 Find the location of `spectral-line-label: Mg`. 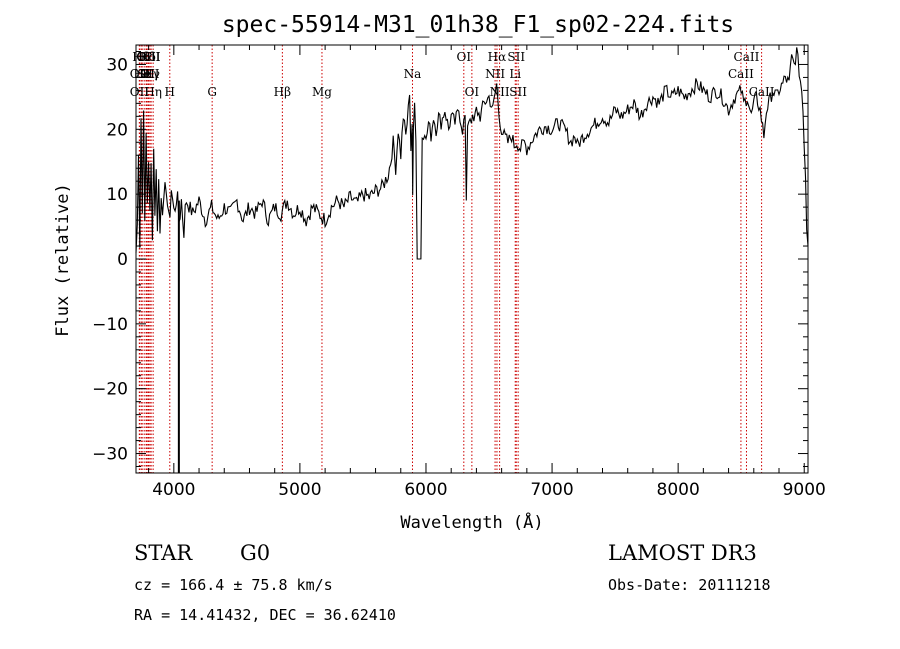

spectral-line-label: Mg is located at coordinates (322, 92).